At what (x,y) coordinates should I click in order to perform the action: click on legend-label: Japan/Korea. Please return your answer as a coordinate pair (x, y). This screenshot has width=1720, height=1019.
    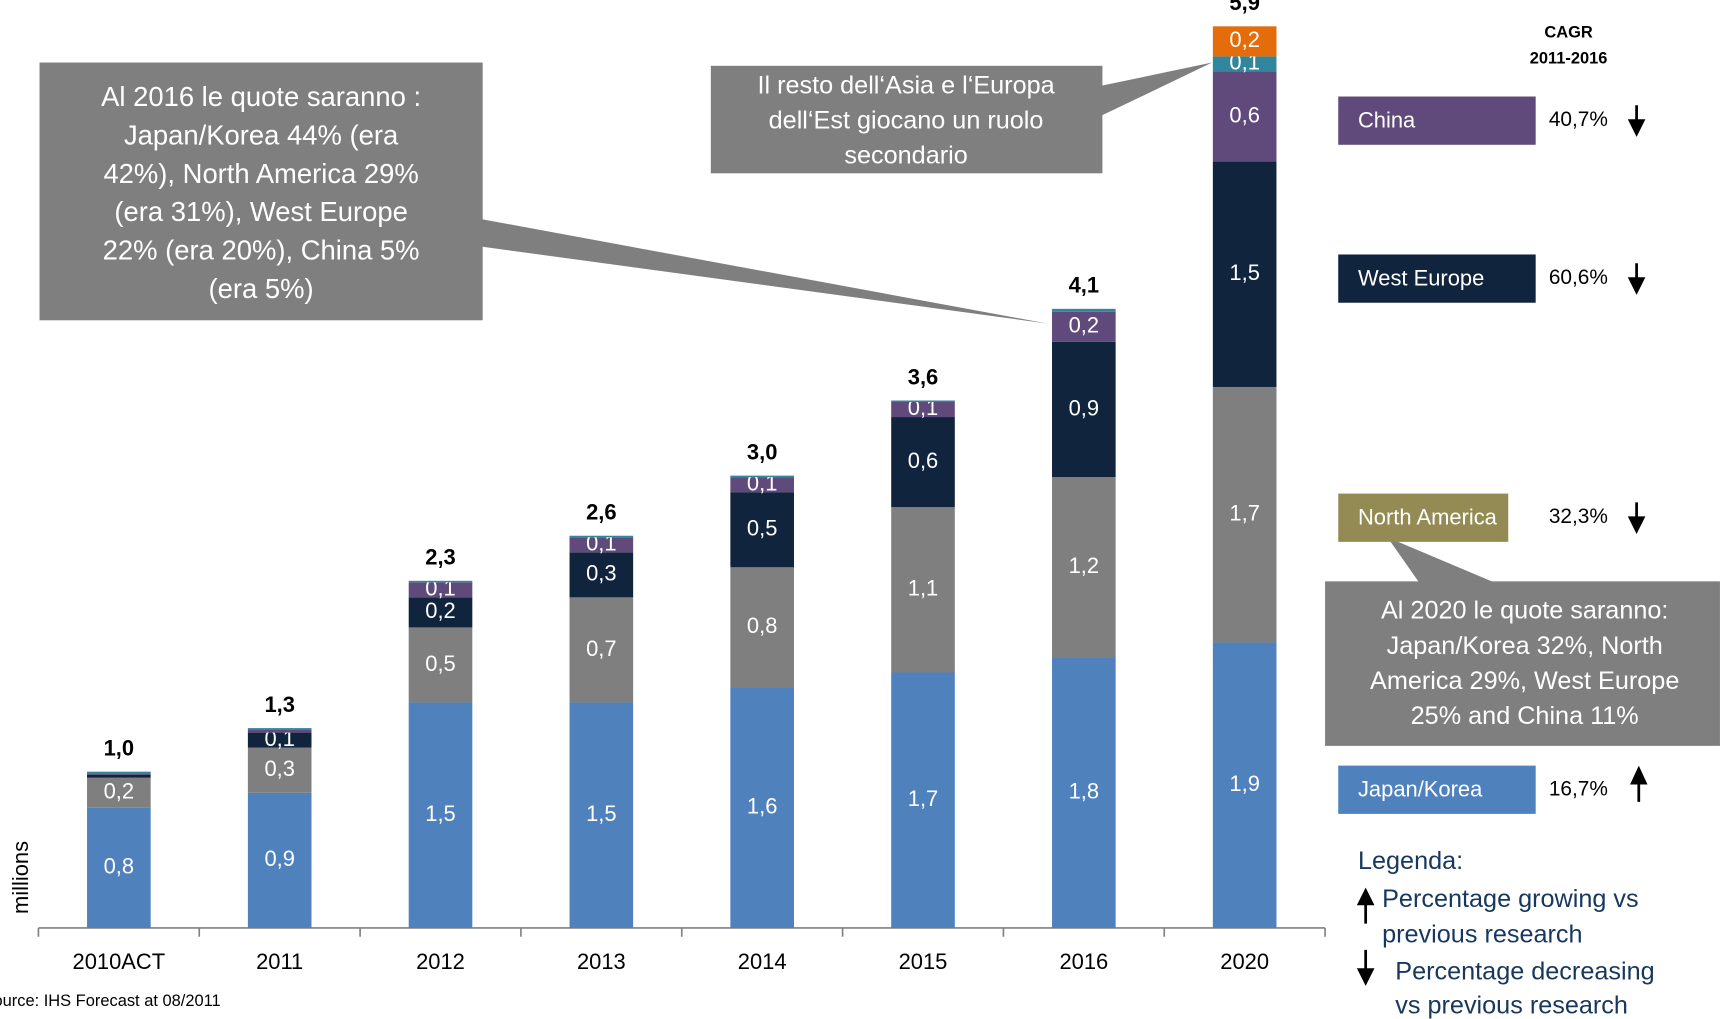
    Looking at the image, I should click on (1420, 789).